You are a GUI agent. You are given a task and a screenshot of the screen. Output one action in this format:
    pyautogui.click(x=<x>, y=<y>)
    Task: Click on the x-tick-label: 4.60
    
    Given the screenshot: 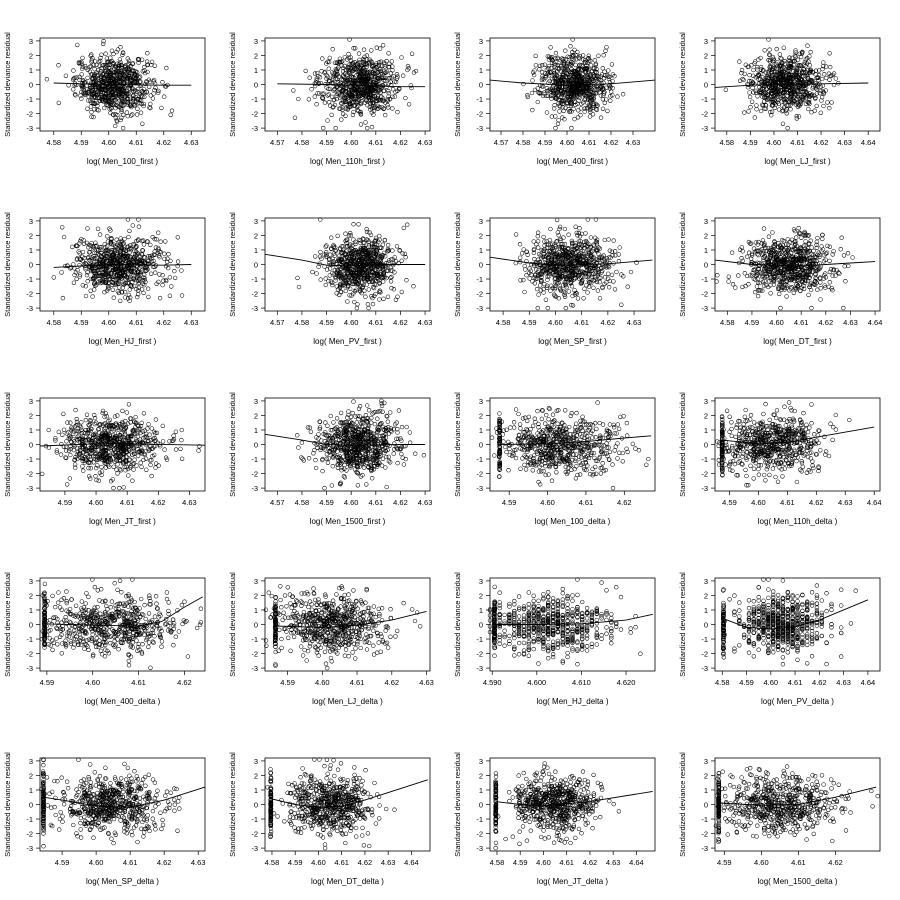 What is the action you would take?
    pyautogui.click(x=555, y=322)
    